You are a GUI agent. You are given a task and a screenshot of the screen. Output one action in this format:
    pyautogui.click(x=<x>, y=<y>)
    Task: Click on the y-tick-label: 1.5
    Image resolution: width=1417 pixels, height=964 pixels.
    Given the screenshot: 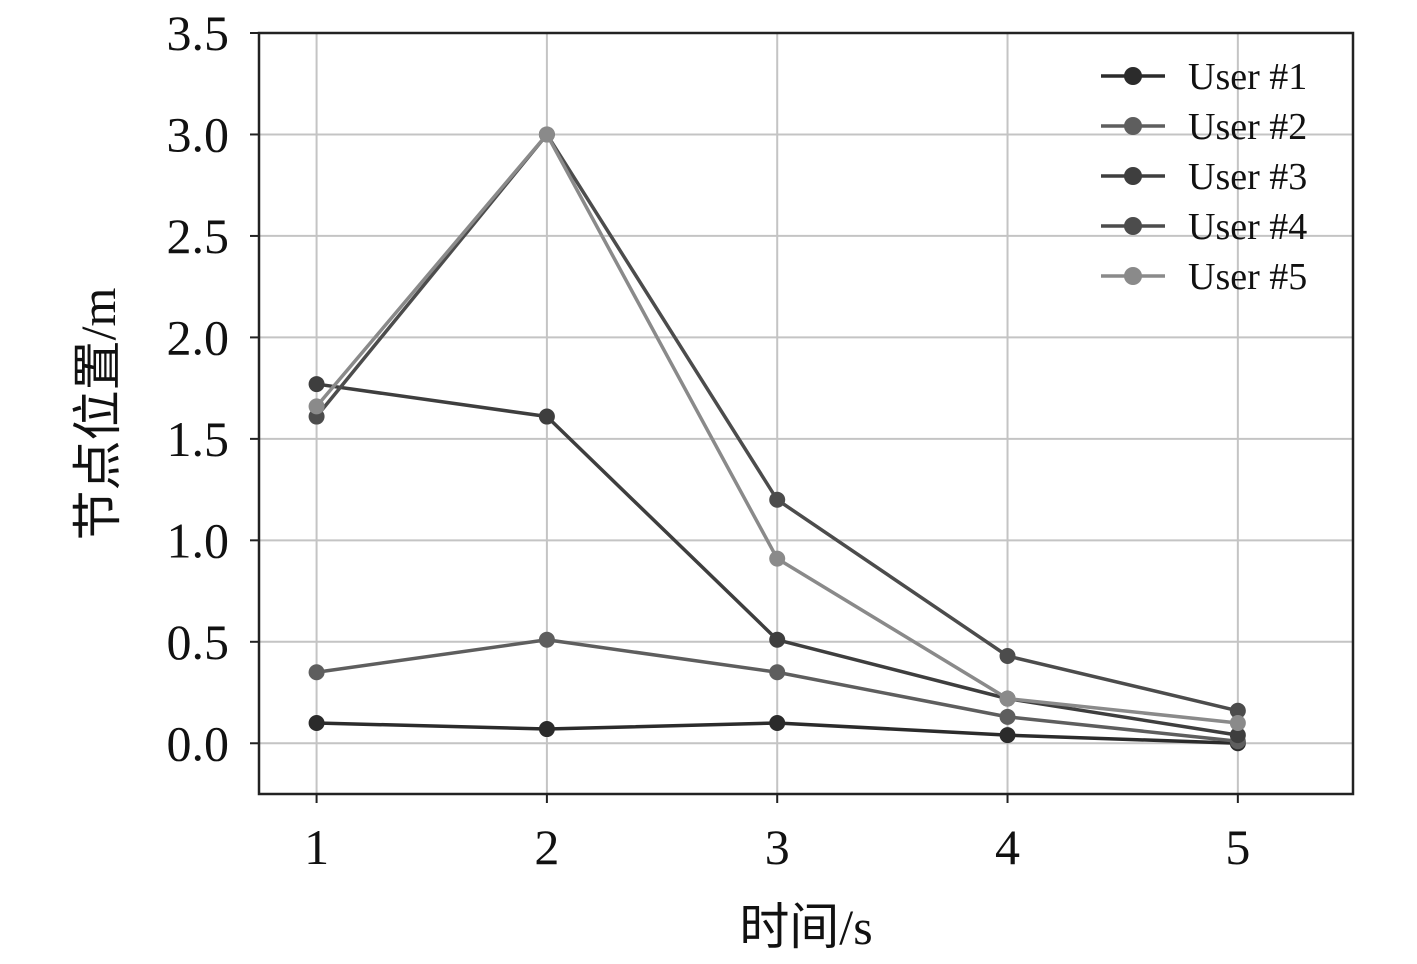 What is the action you would take?
    pyautogui.click(x=198, y=439)
    